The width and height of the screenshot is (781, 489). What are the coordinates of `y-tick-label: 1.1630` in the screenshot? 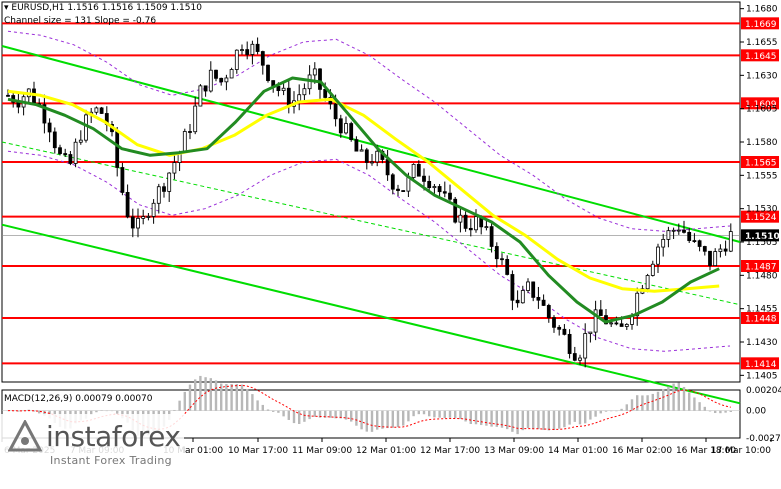 It's located at (762, 76).